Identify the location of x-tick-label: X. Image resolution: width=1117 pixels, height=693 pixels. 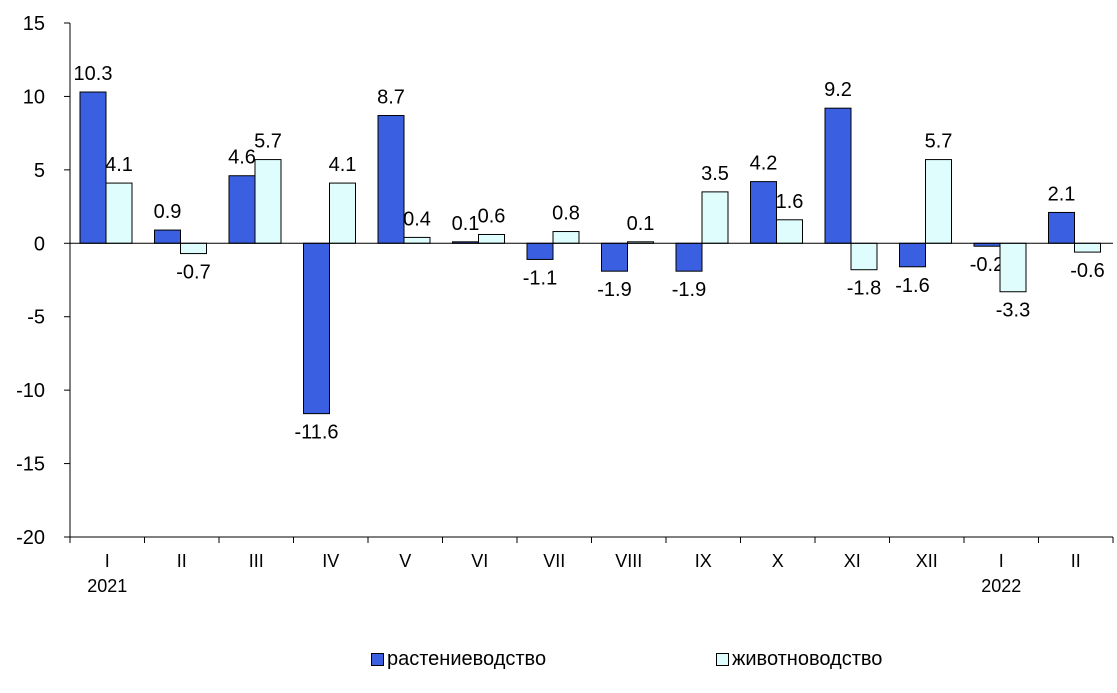
(778, 561).